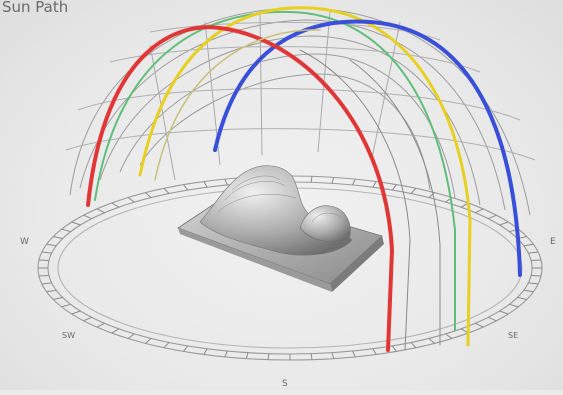 The image size is (563, 395). I want to click on model-base-front, so click(255, 260).